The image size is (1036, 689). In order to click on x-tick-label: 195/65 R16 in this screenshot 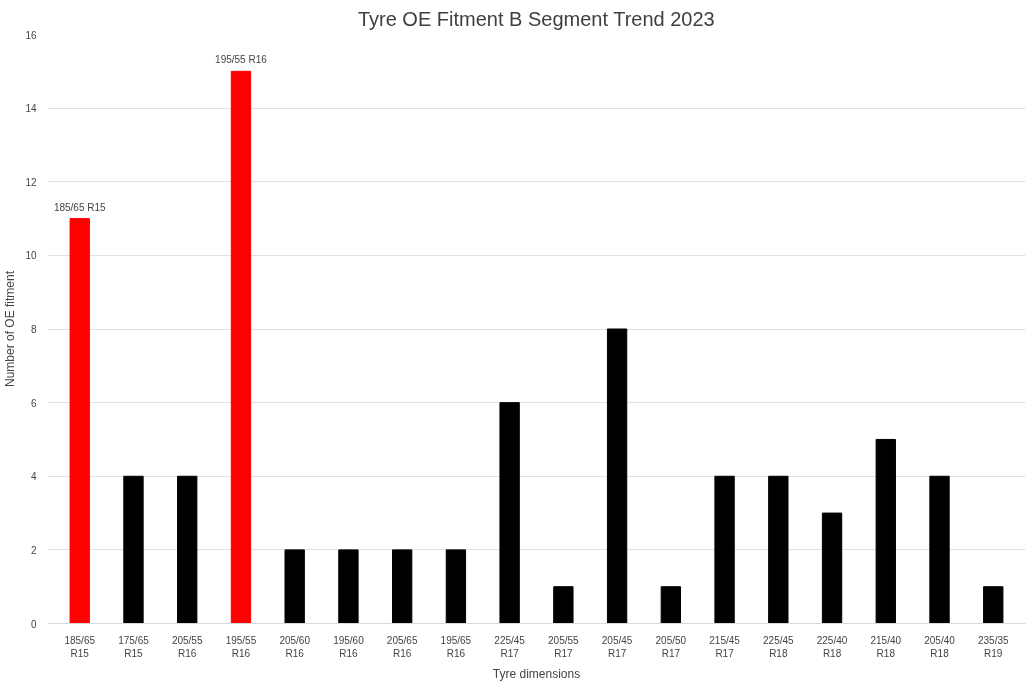, I will do `click(456, 646)`.